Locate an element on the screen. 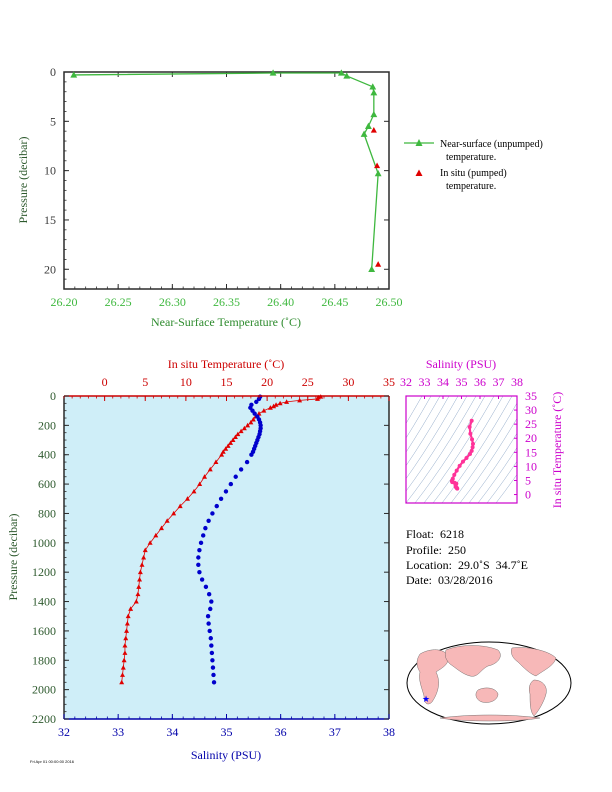  legend-in-situ-label-1: In situ (pumped) is located at coordinates (473, 173).